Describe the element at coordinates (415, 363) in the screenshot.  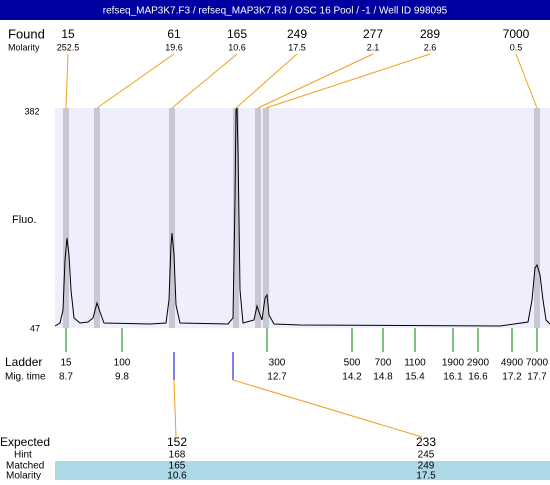
I see `ladder-size: 1100` at that location.